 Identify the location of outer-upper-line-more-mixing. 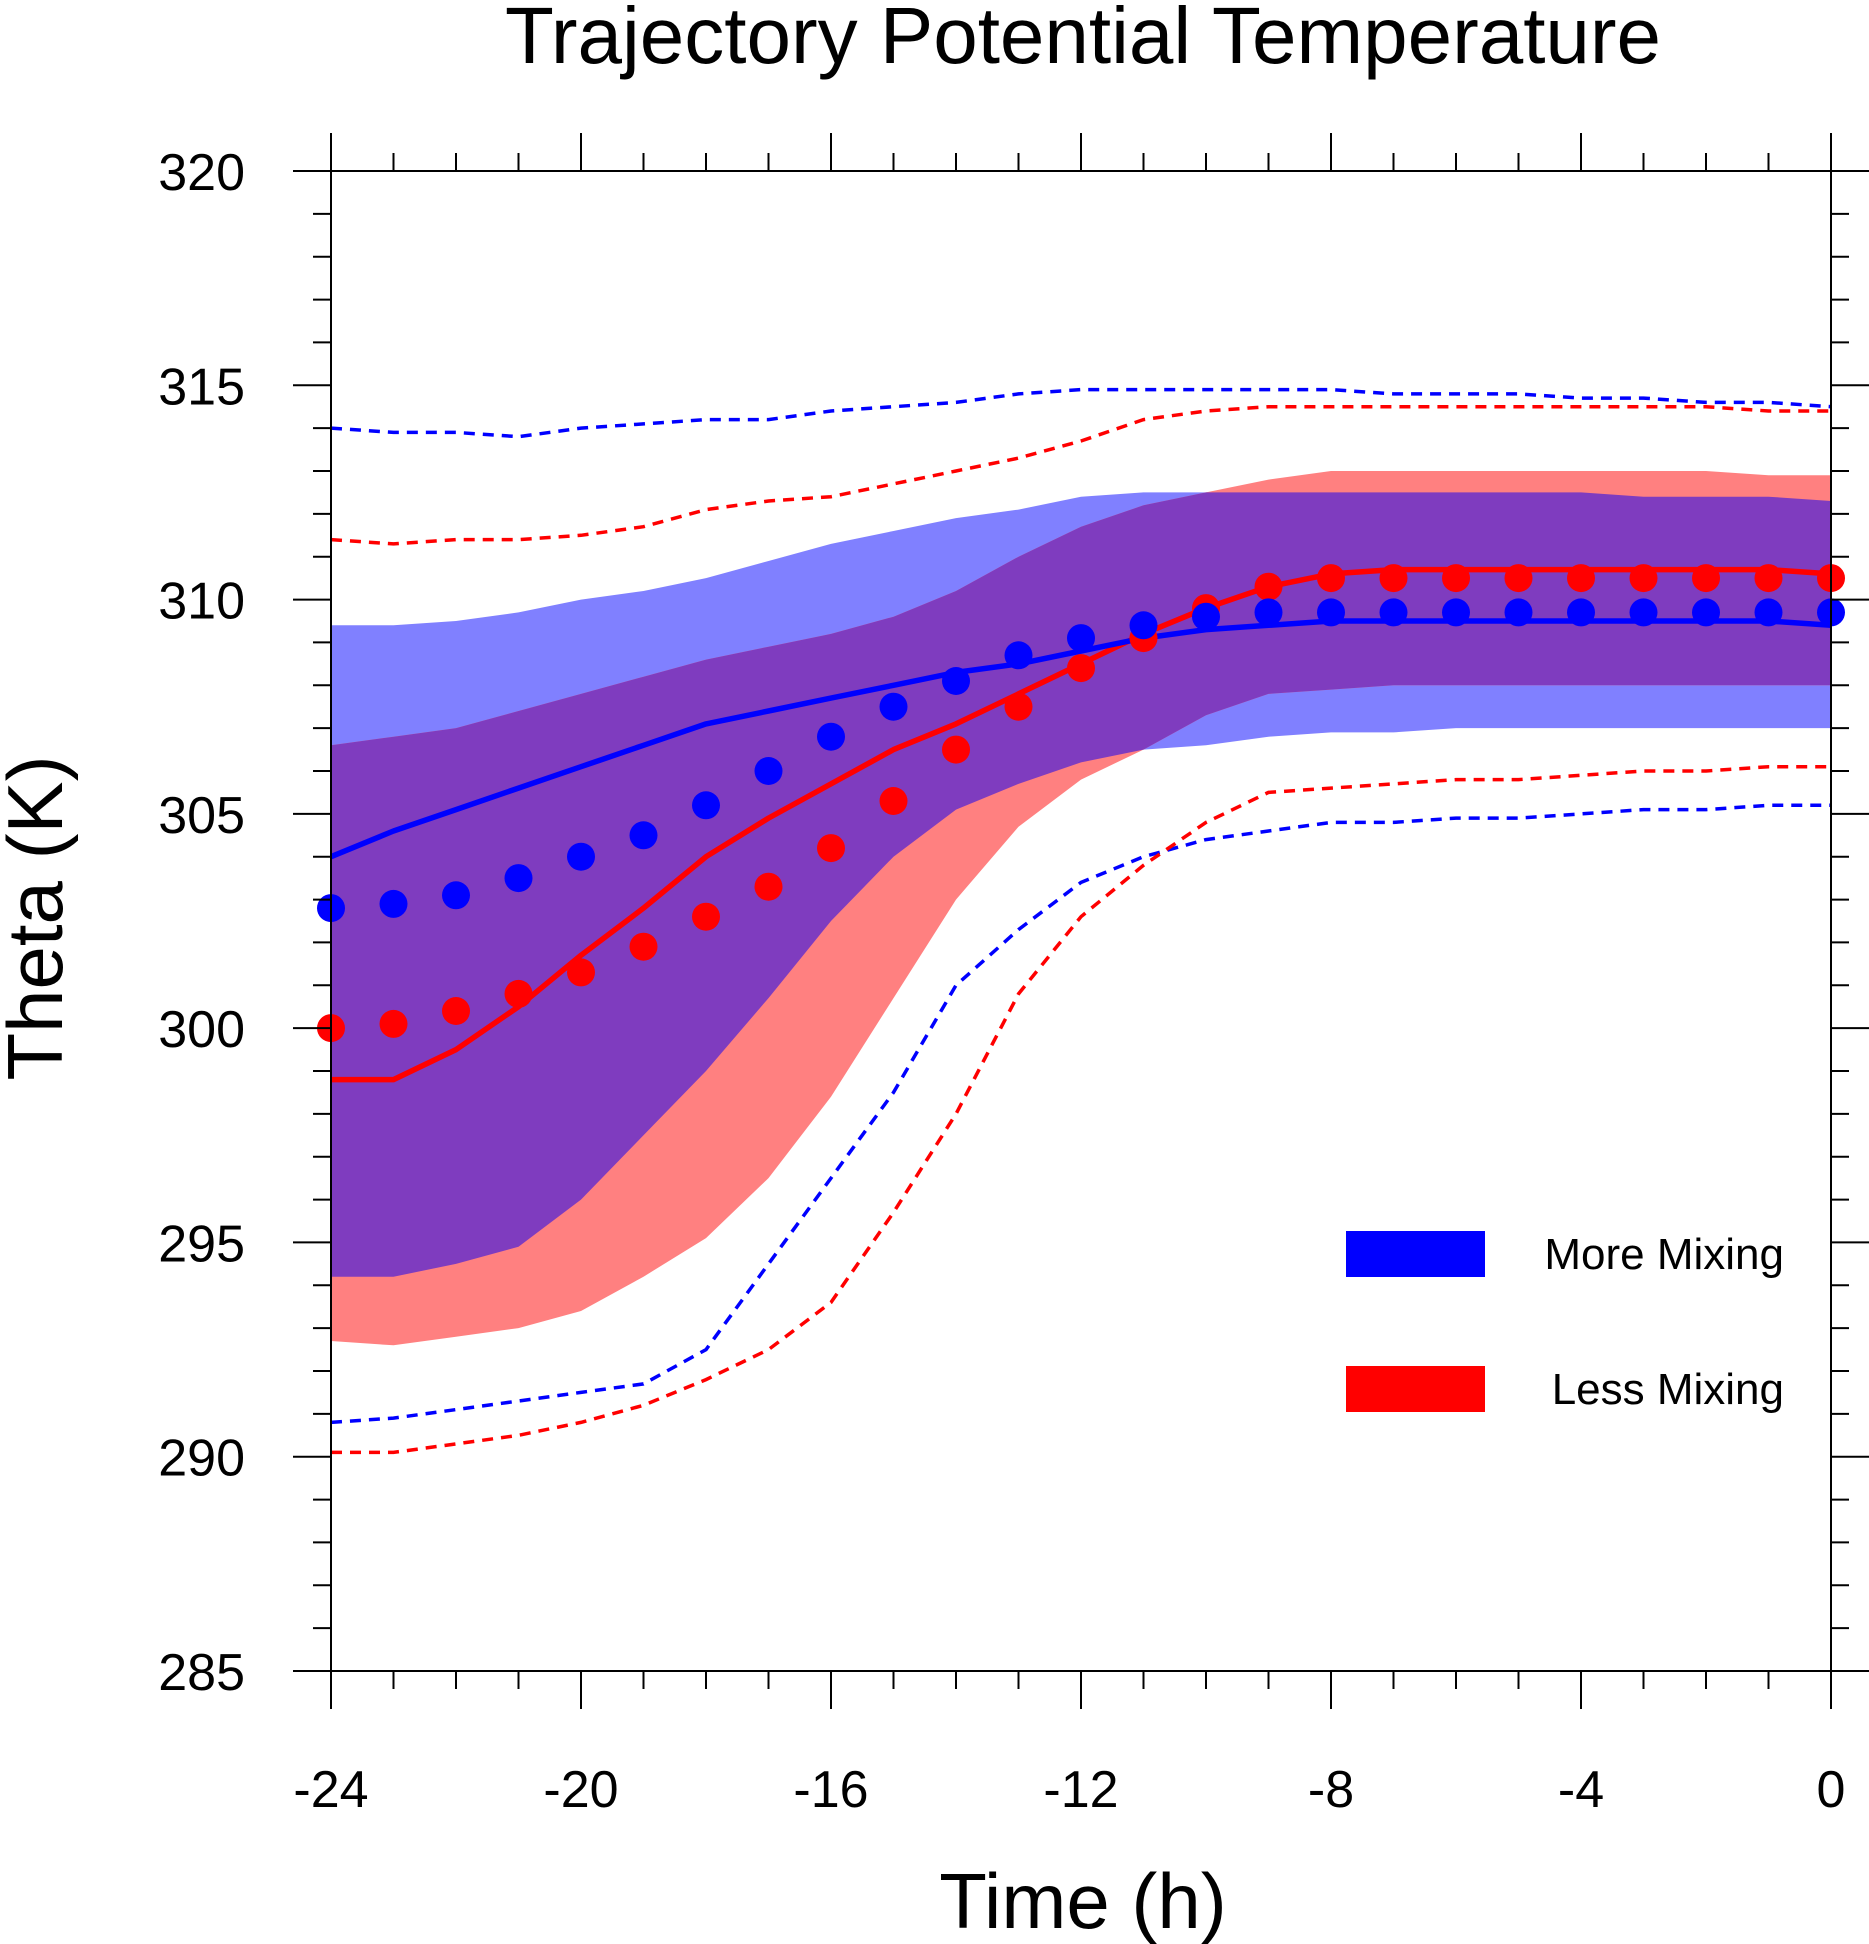
(1081, 413).